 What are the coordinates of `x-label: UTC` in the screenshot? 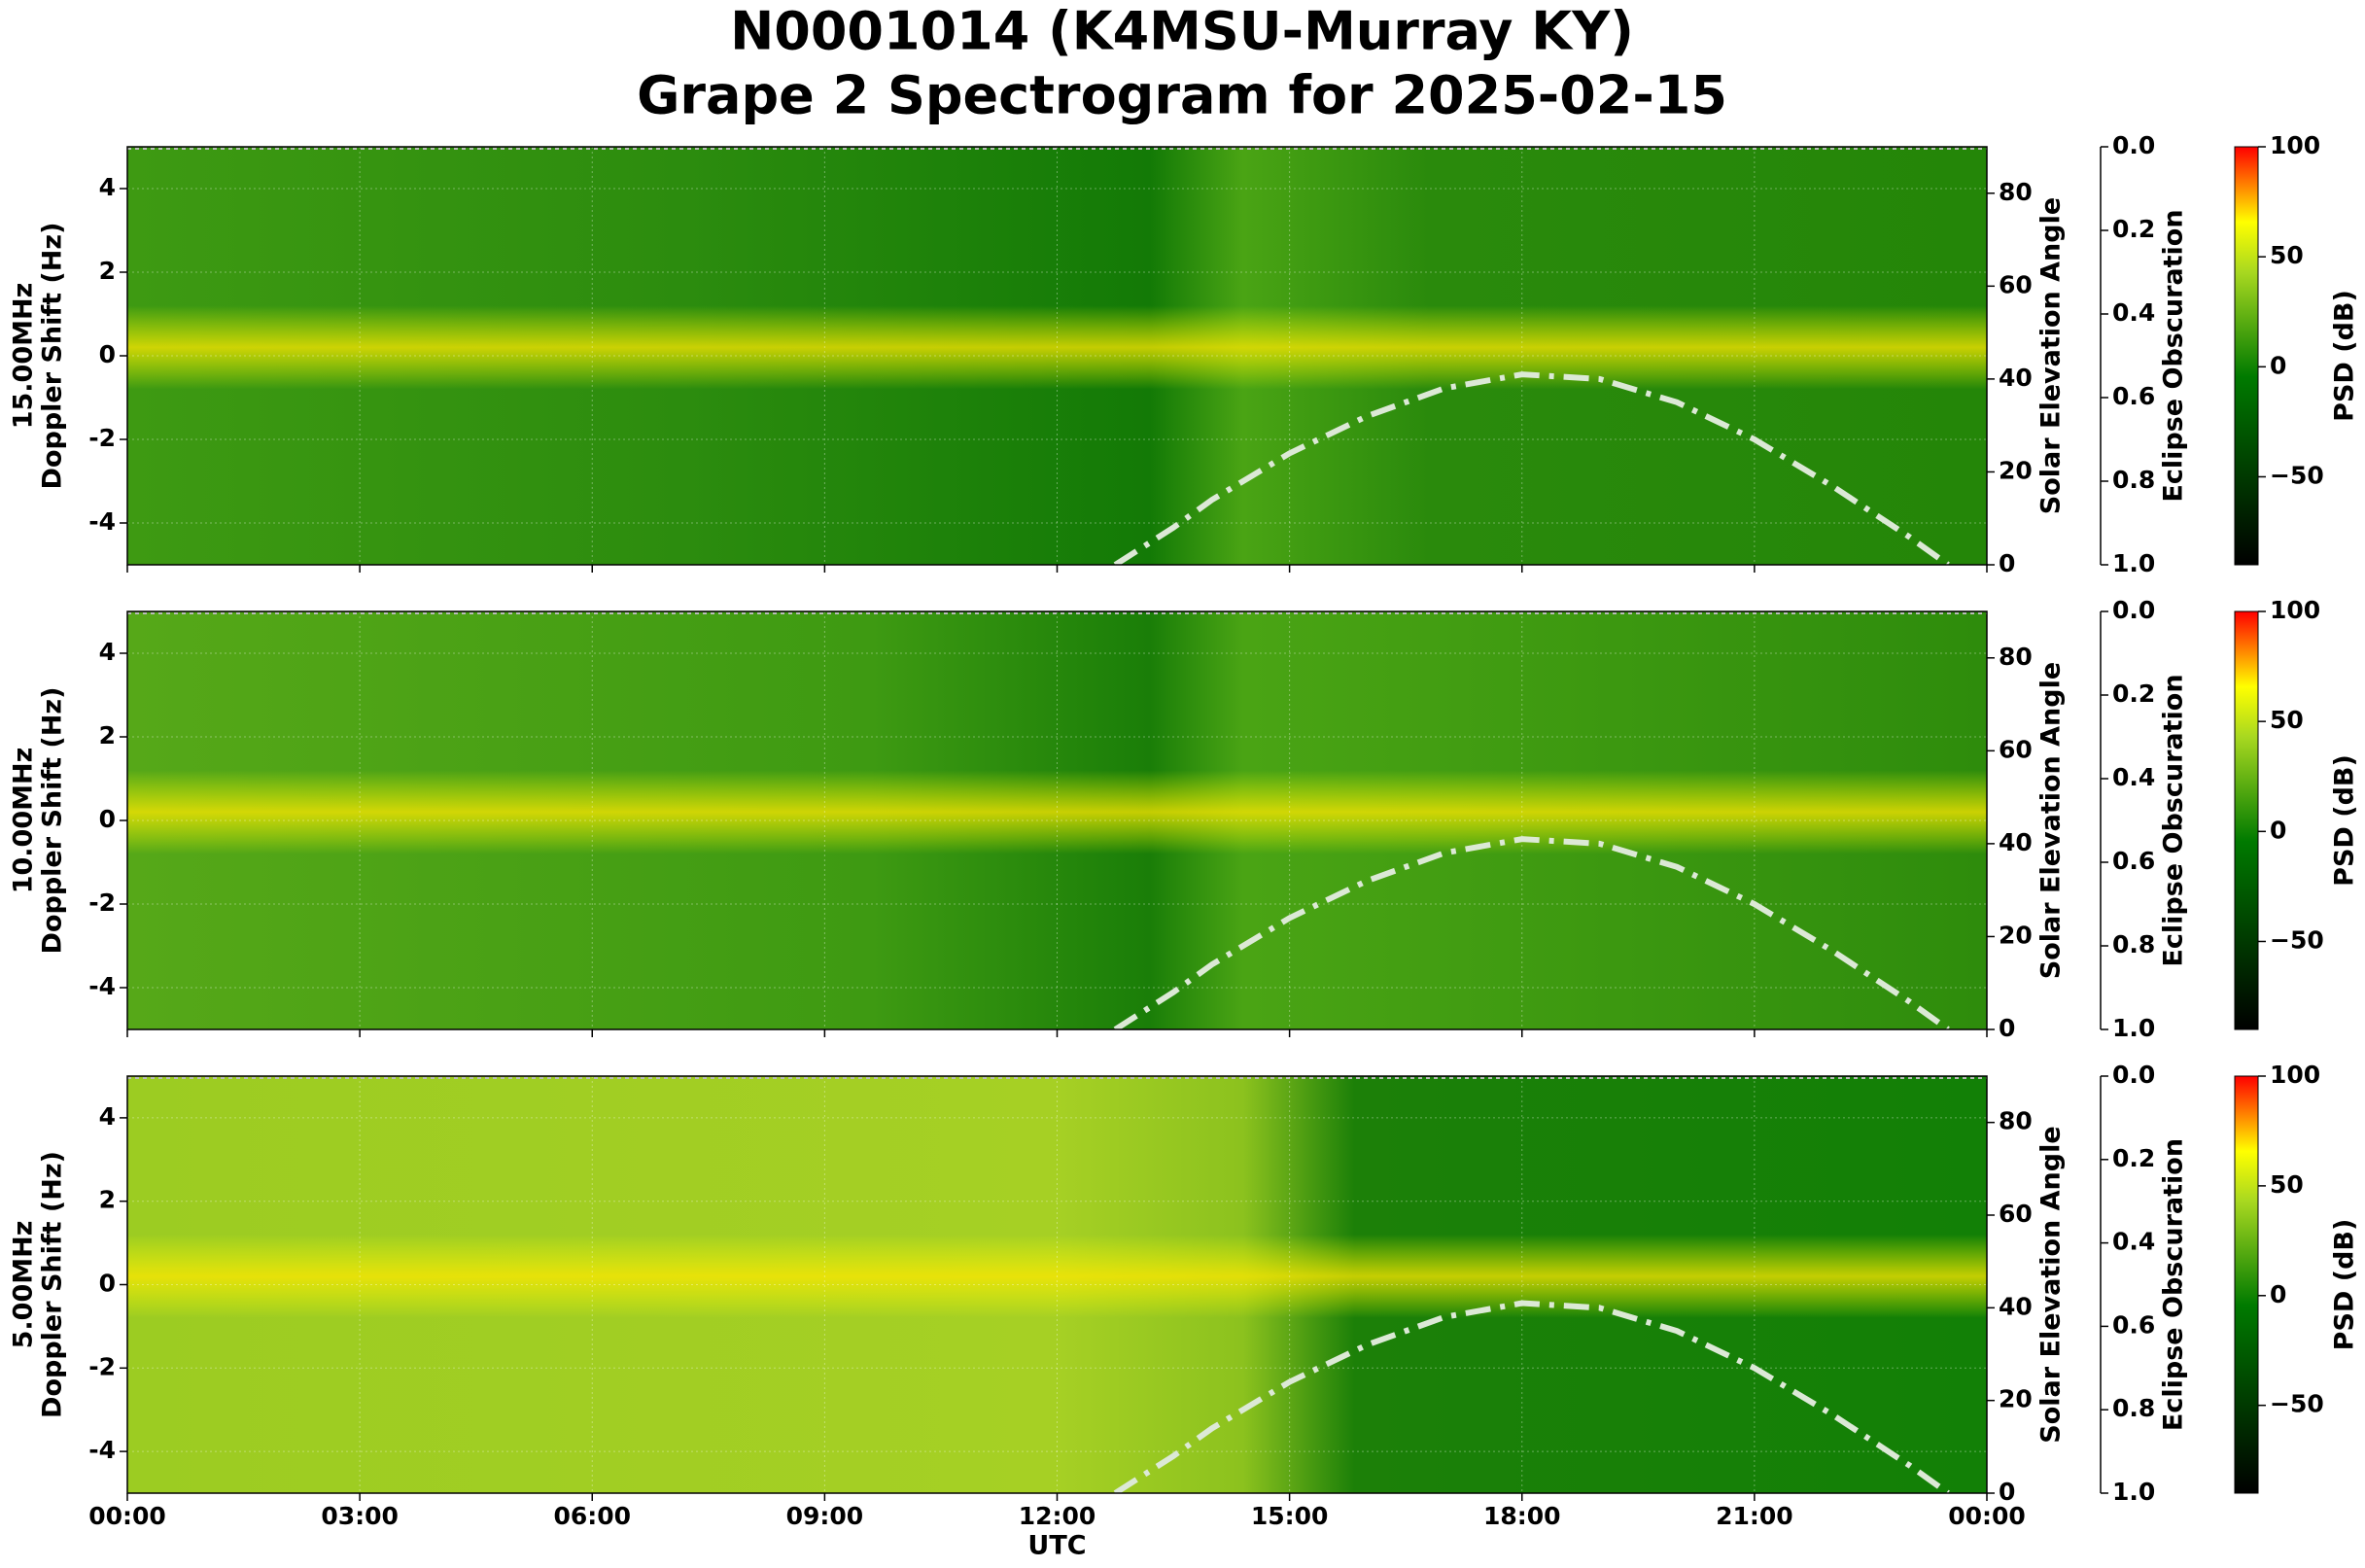 It's located at (1056, 1546).